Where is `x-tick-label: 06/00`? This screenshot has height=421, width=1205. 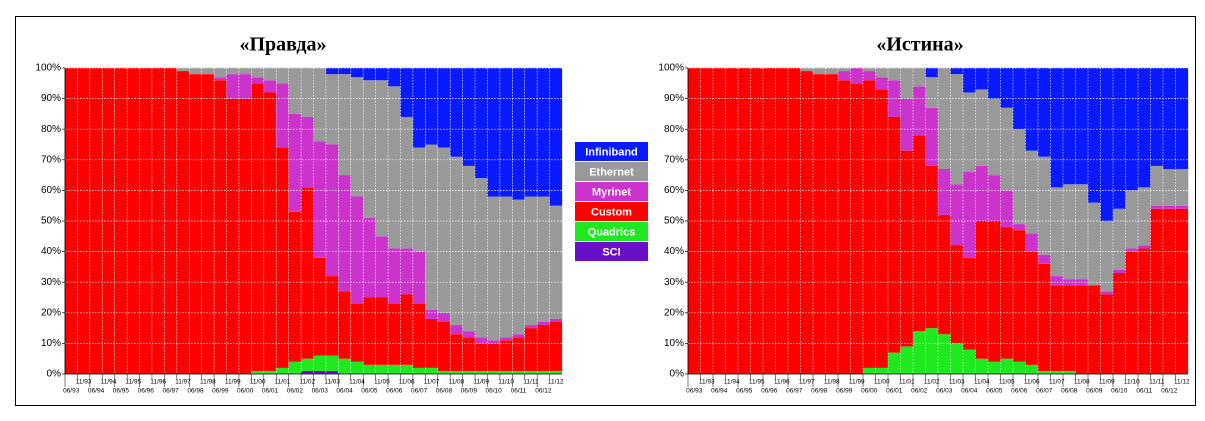 x-tick-label: 06/00 is located at coordinates (869, 391).